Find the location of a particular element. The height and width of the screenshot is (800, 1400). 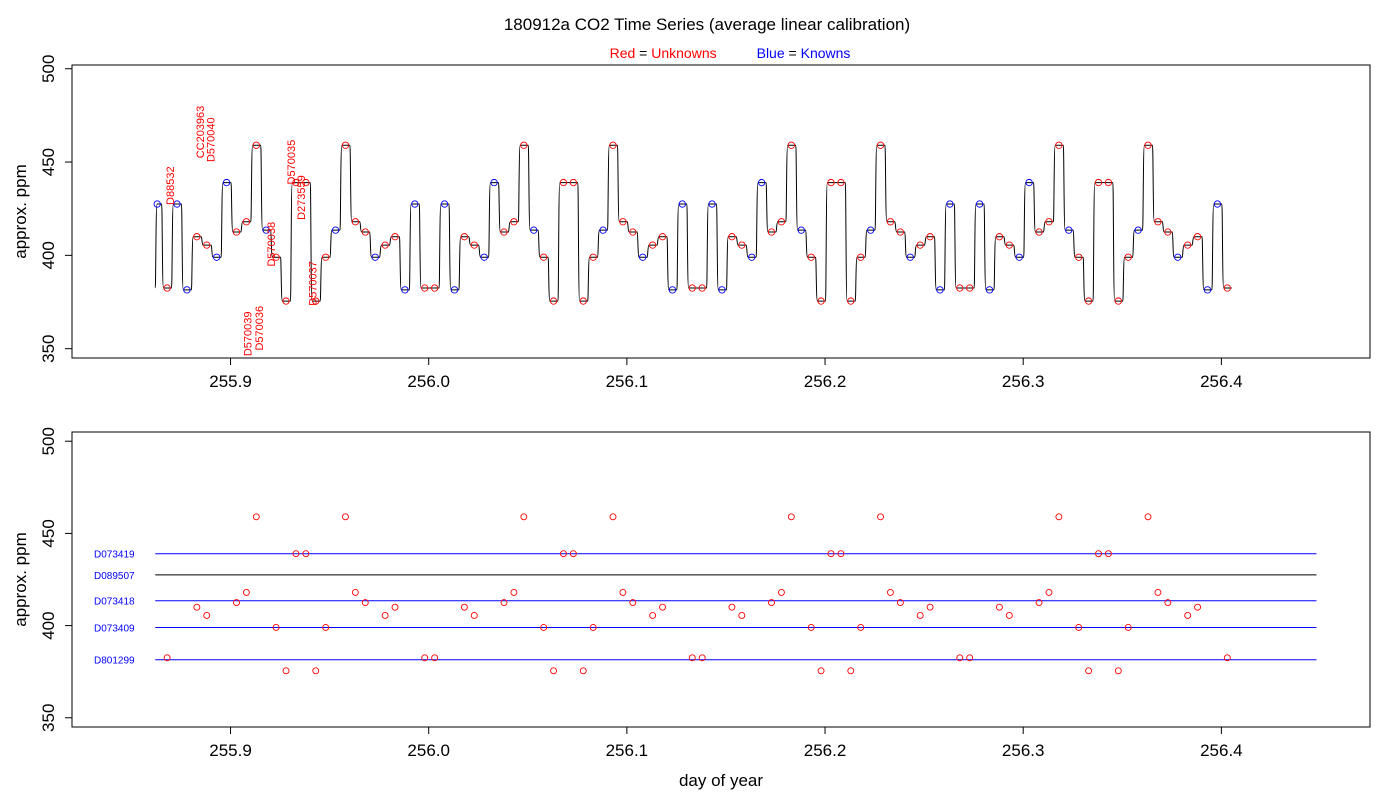

y-tick-label: 400 is located at coordinates (48, 255).